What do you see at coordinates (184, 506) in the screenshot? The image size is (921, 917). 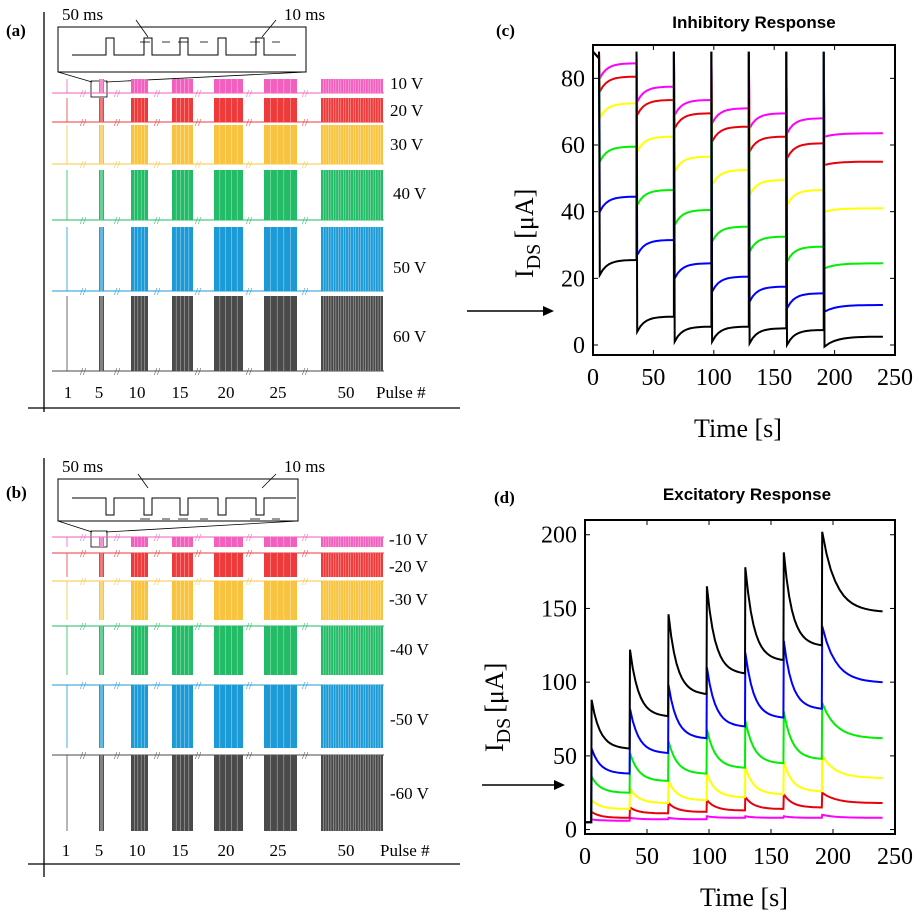 I see `inset-waveform-line` at bounding box center [184, 506].